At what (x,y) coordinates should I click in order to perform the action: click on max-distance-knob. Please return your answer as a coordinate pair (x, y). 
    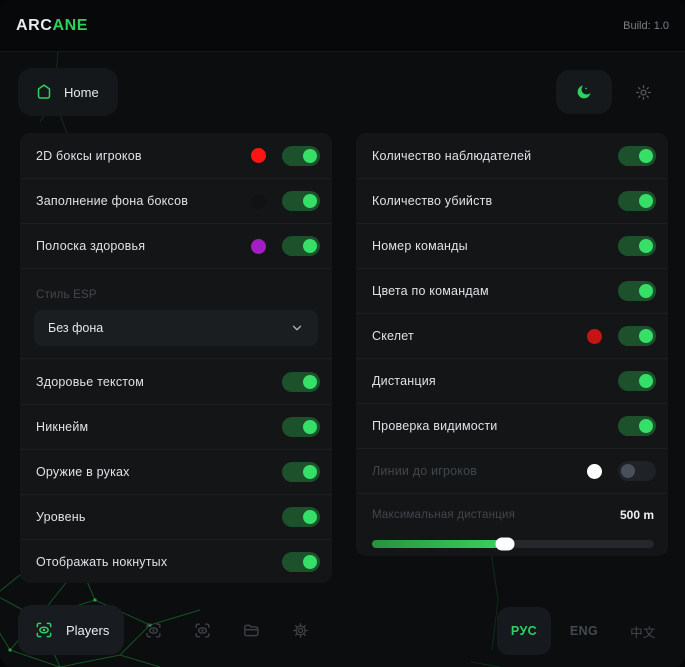
    Looking at the image, I should click on (505, 544).